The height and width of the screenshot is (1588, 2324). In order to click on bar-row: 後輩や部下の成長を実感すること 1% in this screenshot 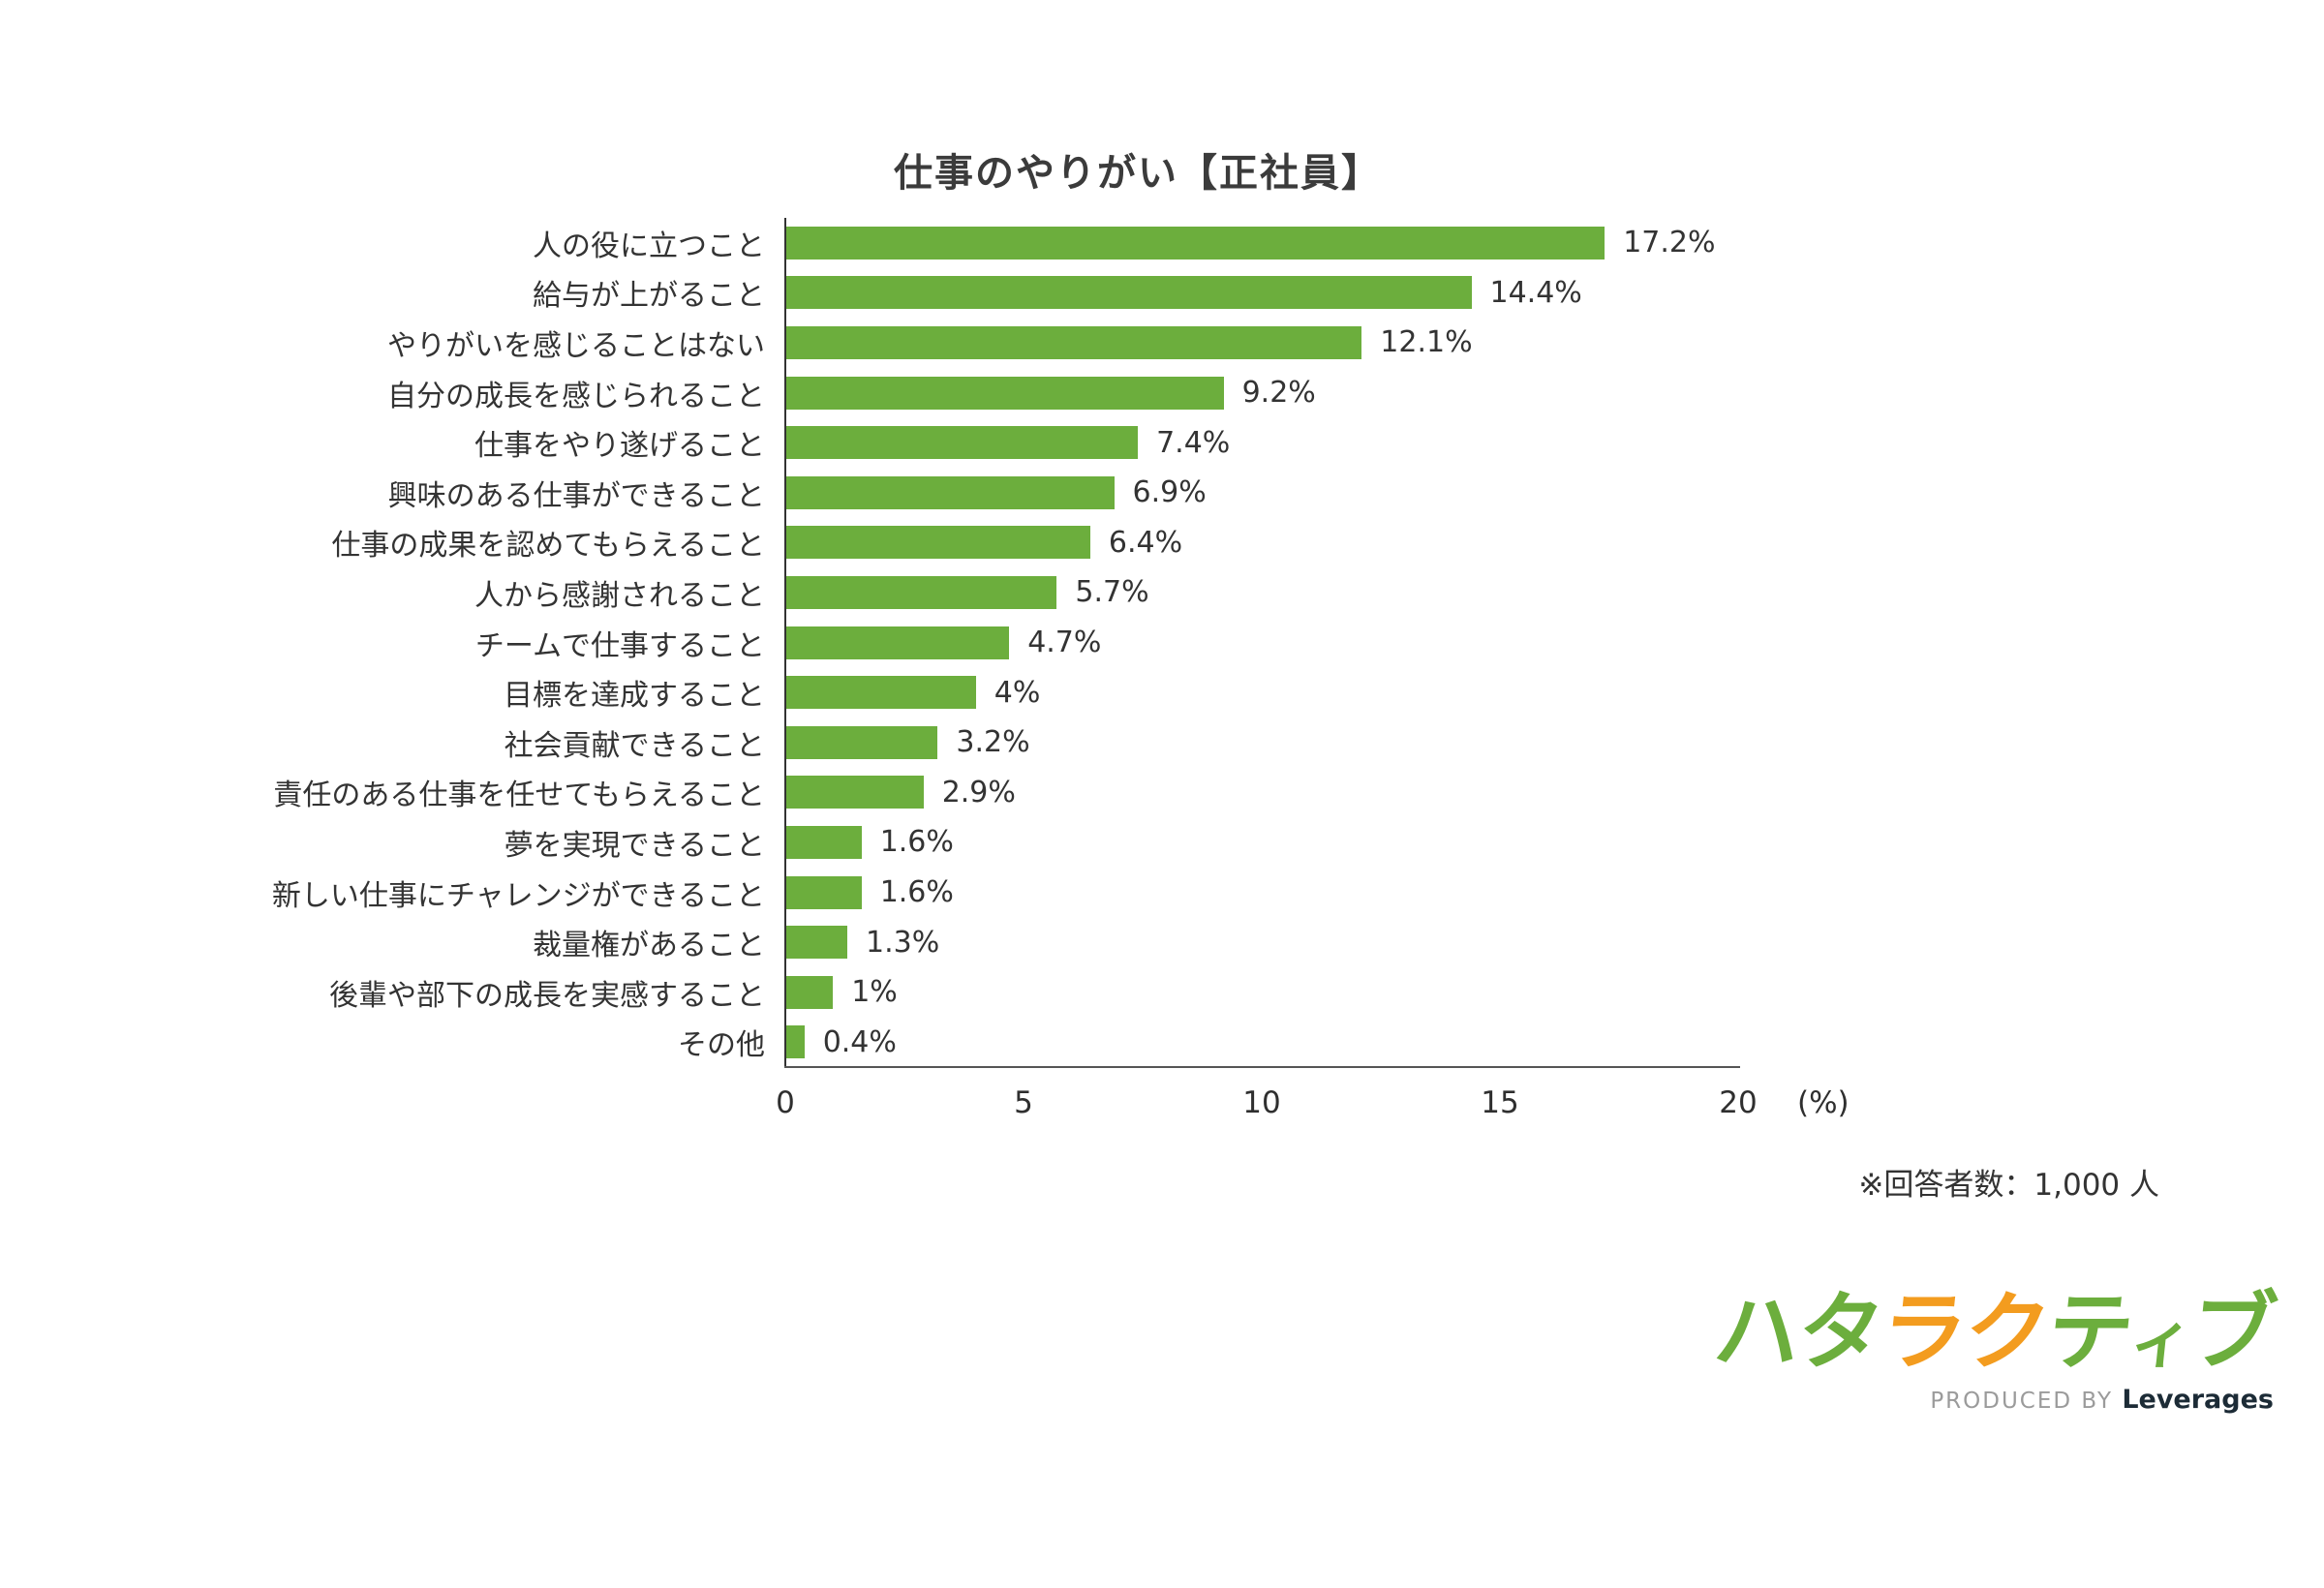, I will do `click(1162, 992)`.